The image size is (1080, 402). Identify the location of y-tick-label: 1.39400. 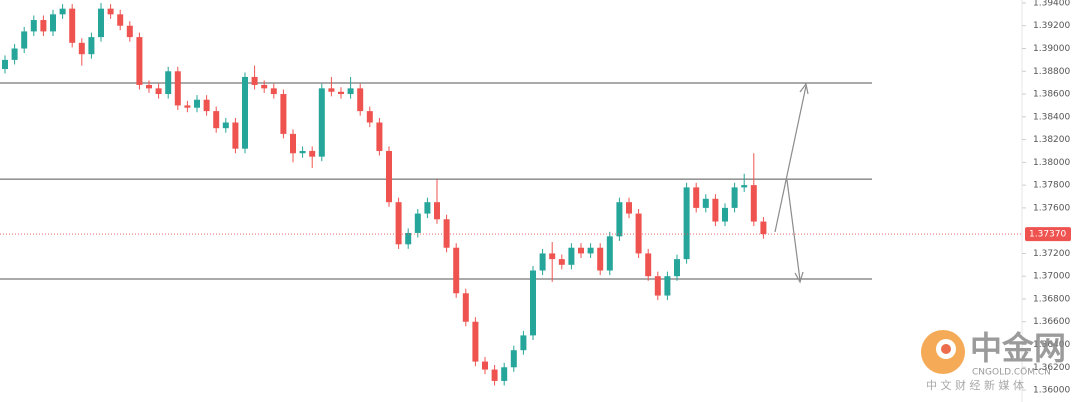
(1051, 4).